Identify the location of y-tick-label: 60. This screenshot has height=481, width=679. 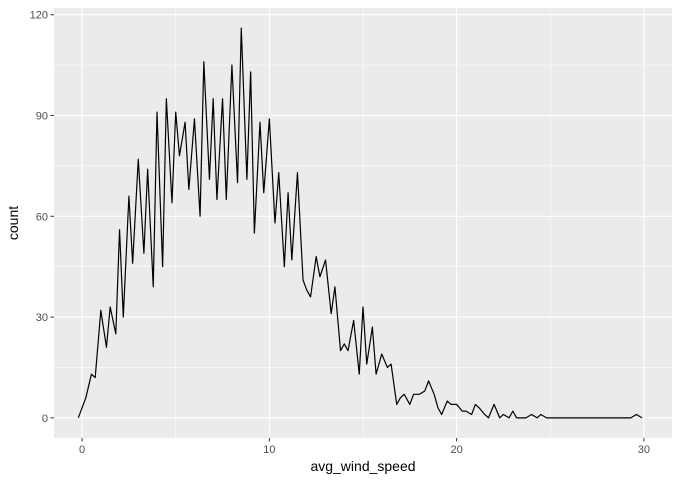
(42, 217).